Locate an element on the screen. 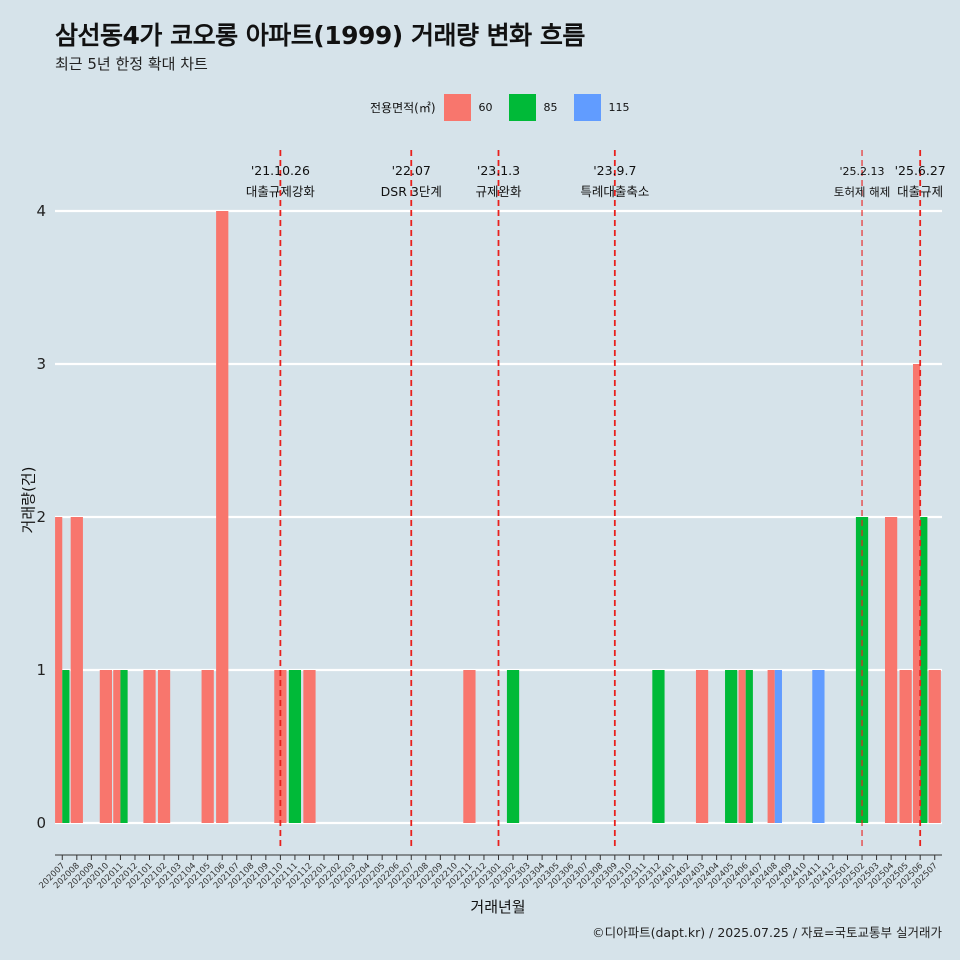 Image resolution: width=960 pixels, height=960 pixels. event-date-label: '21.10.26 is located at coordinates (280, 170).